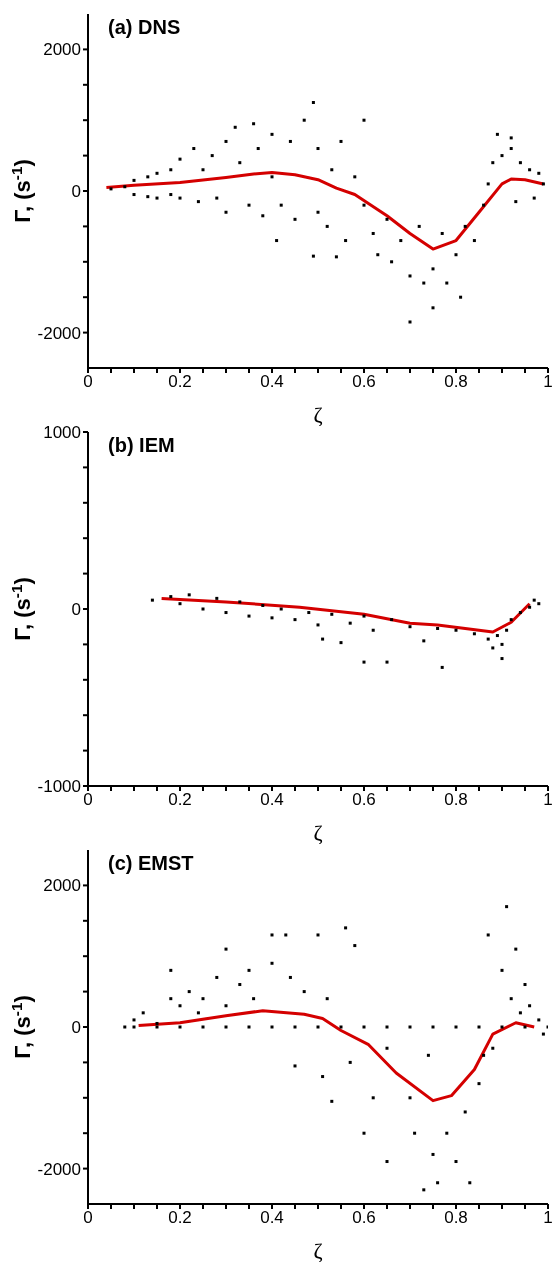  What do you see at coordinates (151, 863) in the screenshot?
I see `chart-title: (c) EMST` at bounding box center [151, 863].